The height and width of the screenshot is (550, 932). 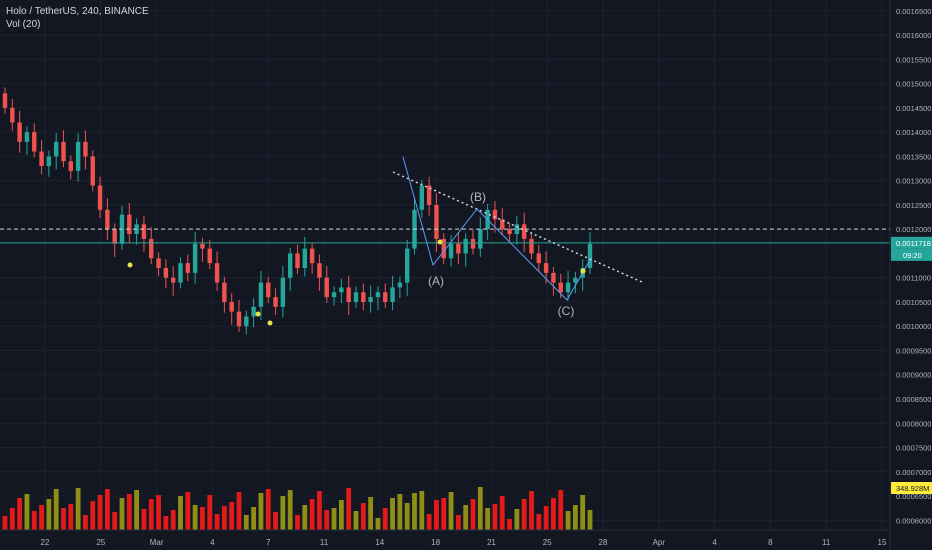 I want to click on chart-title: Holo / TetherUS, 240, BINANCE, so click(x=77, y=11).